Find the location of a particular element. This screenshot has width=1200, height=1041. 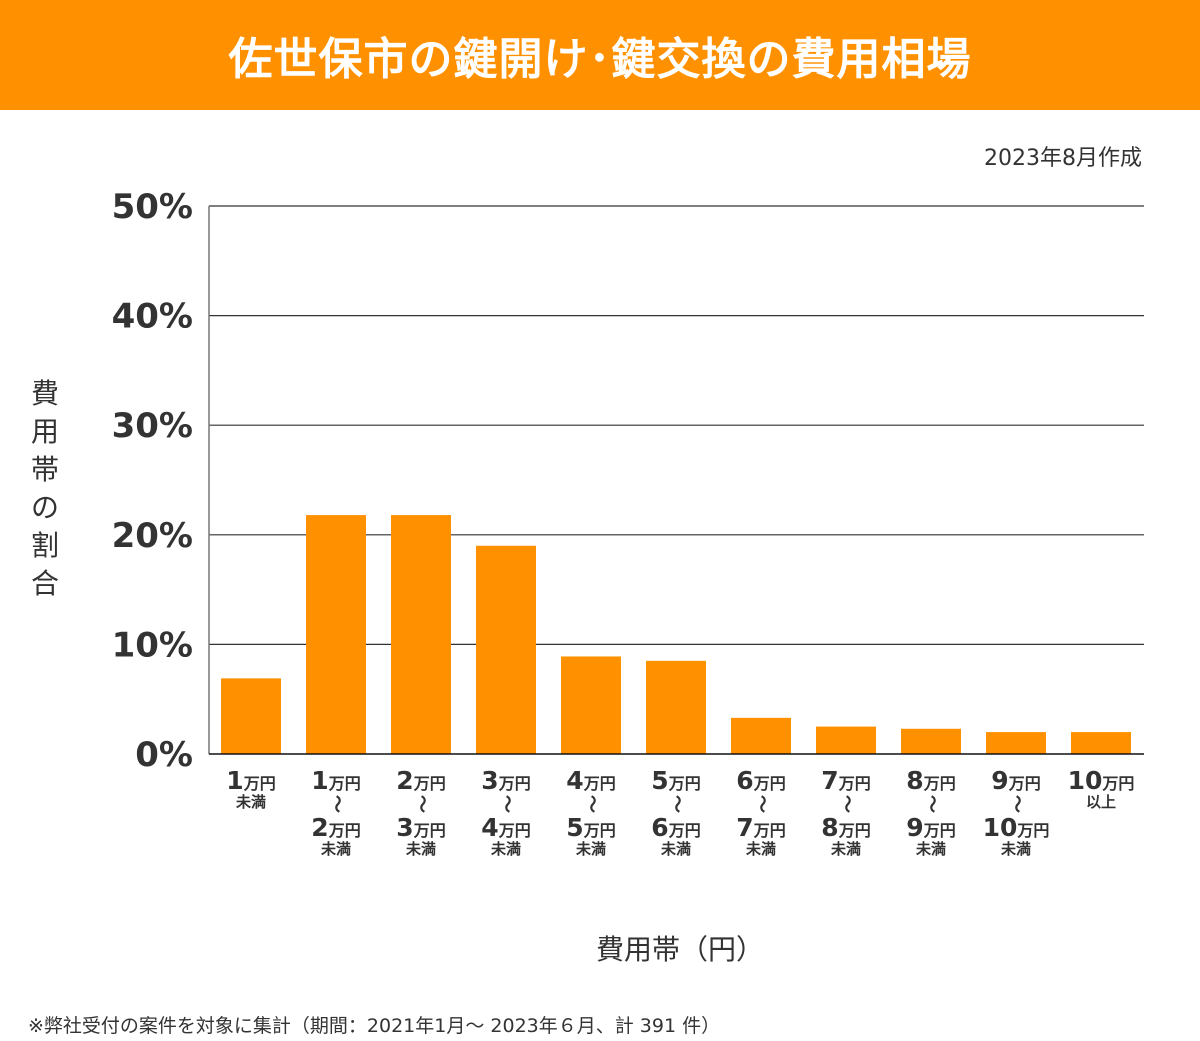

x-tick-label: 5万円〜 6万円 未満 is located at coordinates (676, 812).